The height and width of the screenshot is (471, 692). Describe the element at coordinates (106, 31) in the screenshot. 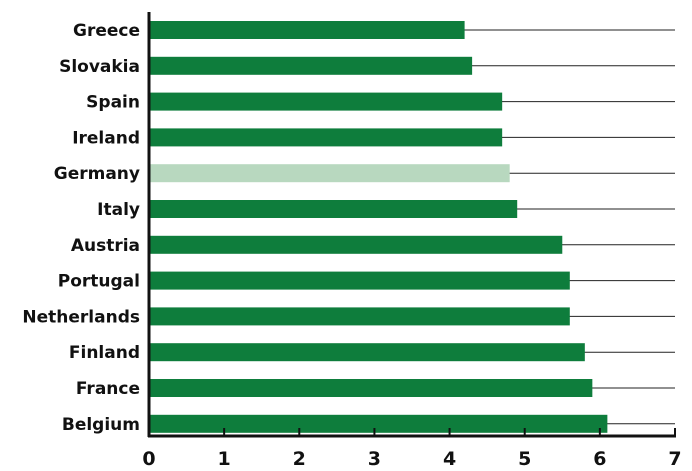

I see `category-label-greece: Greece` at that location.